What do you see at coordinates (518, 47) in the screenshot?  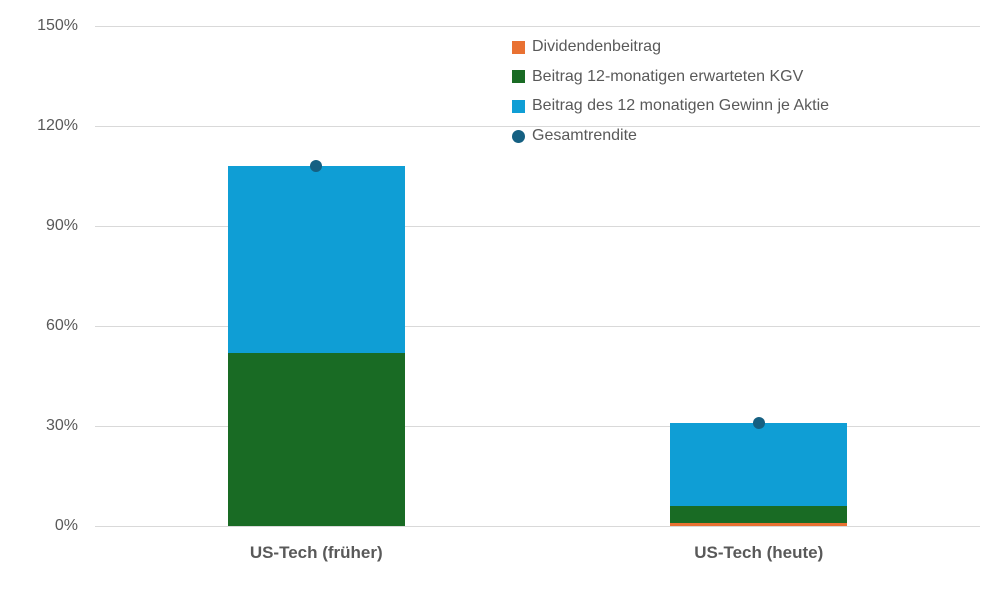 I see `legend-swatch-square-orange` at bounding box center [518, 47].